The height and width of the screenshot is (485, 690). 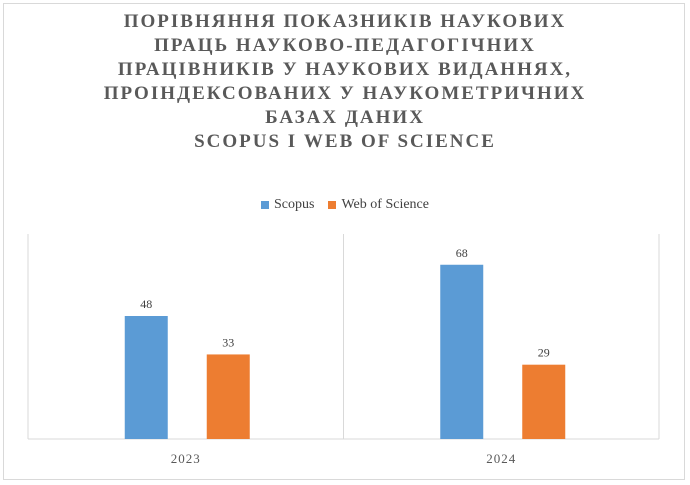 What do you see at coordinates (462, 253) in the screenshot?
I see `data-label: 68` at bounding box center [462, 253].